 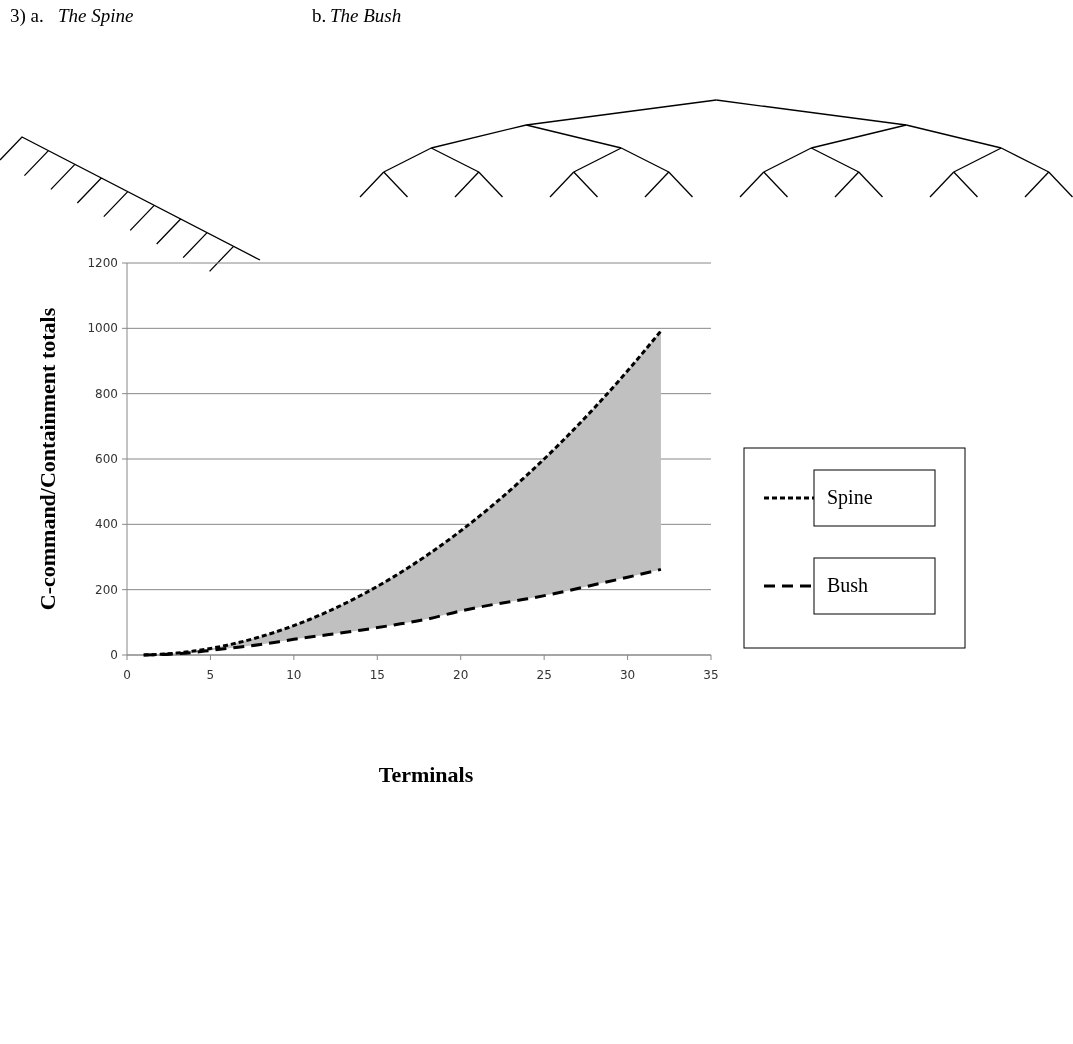 What do you see at coordinates (102, 328) in the screenshot?
I see `y-tick-label: 1000` at bounding box center [102, 328].